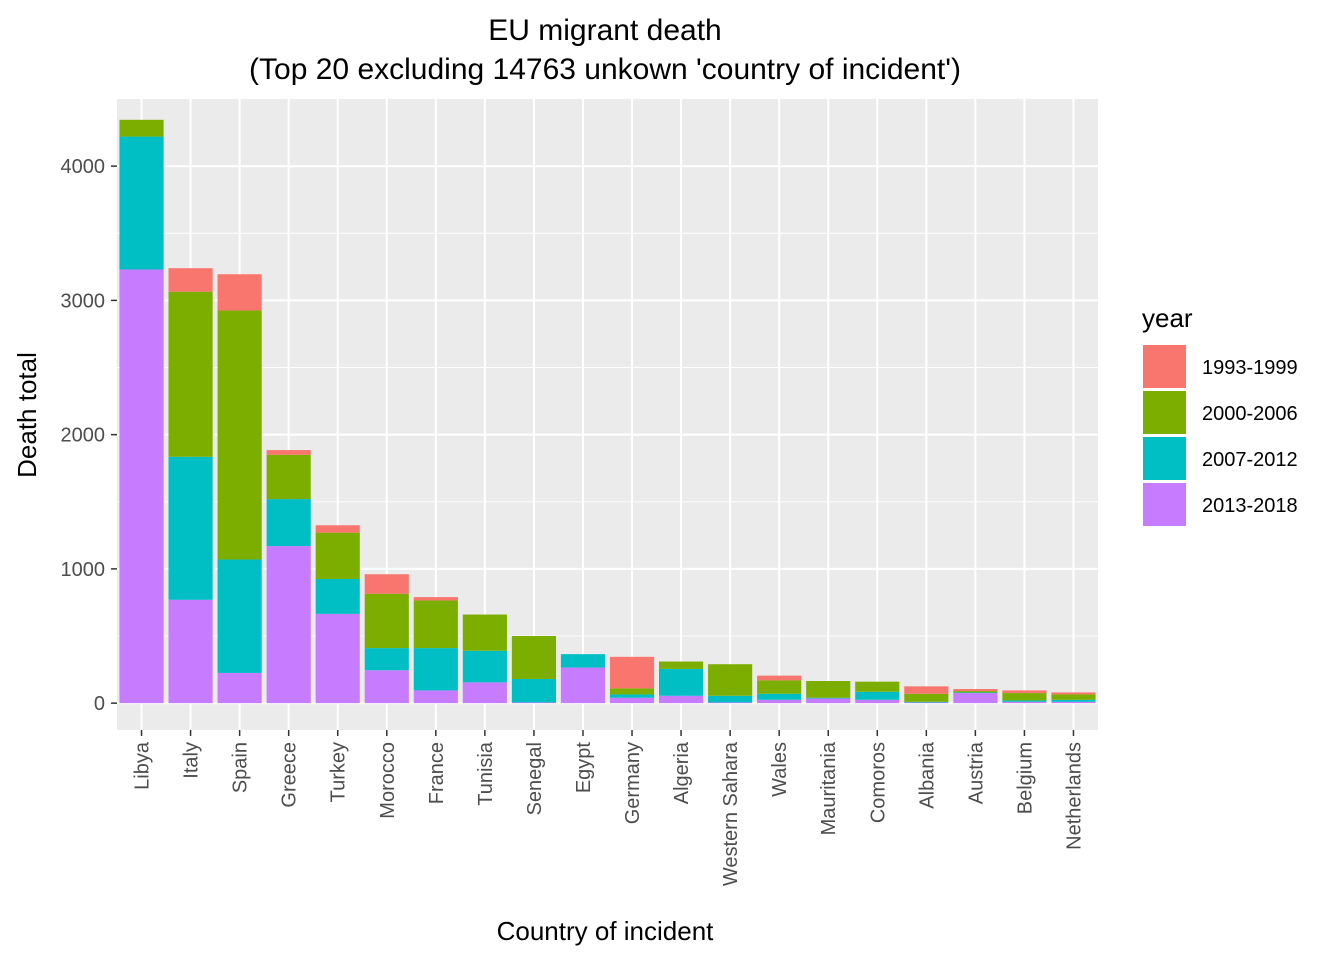  I want to click on bar-austria-2000-2006, so click(975, 692).